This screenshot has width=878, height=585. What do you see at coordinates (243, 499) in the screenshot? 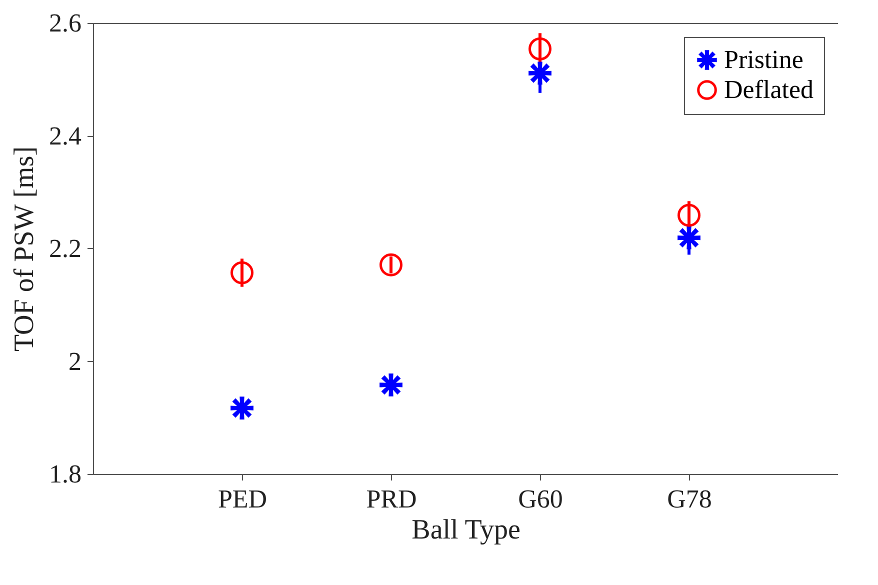
I see `x-tick-label: PED` at bounding box center [243, 499].